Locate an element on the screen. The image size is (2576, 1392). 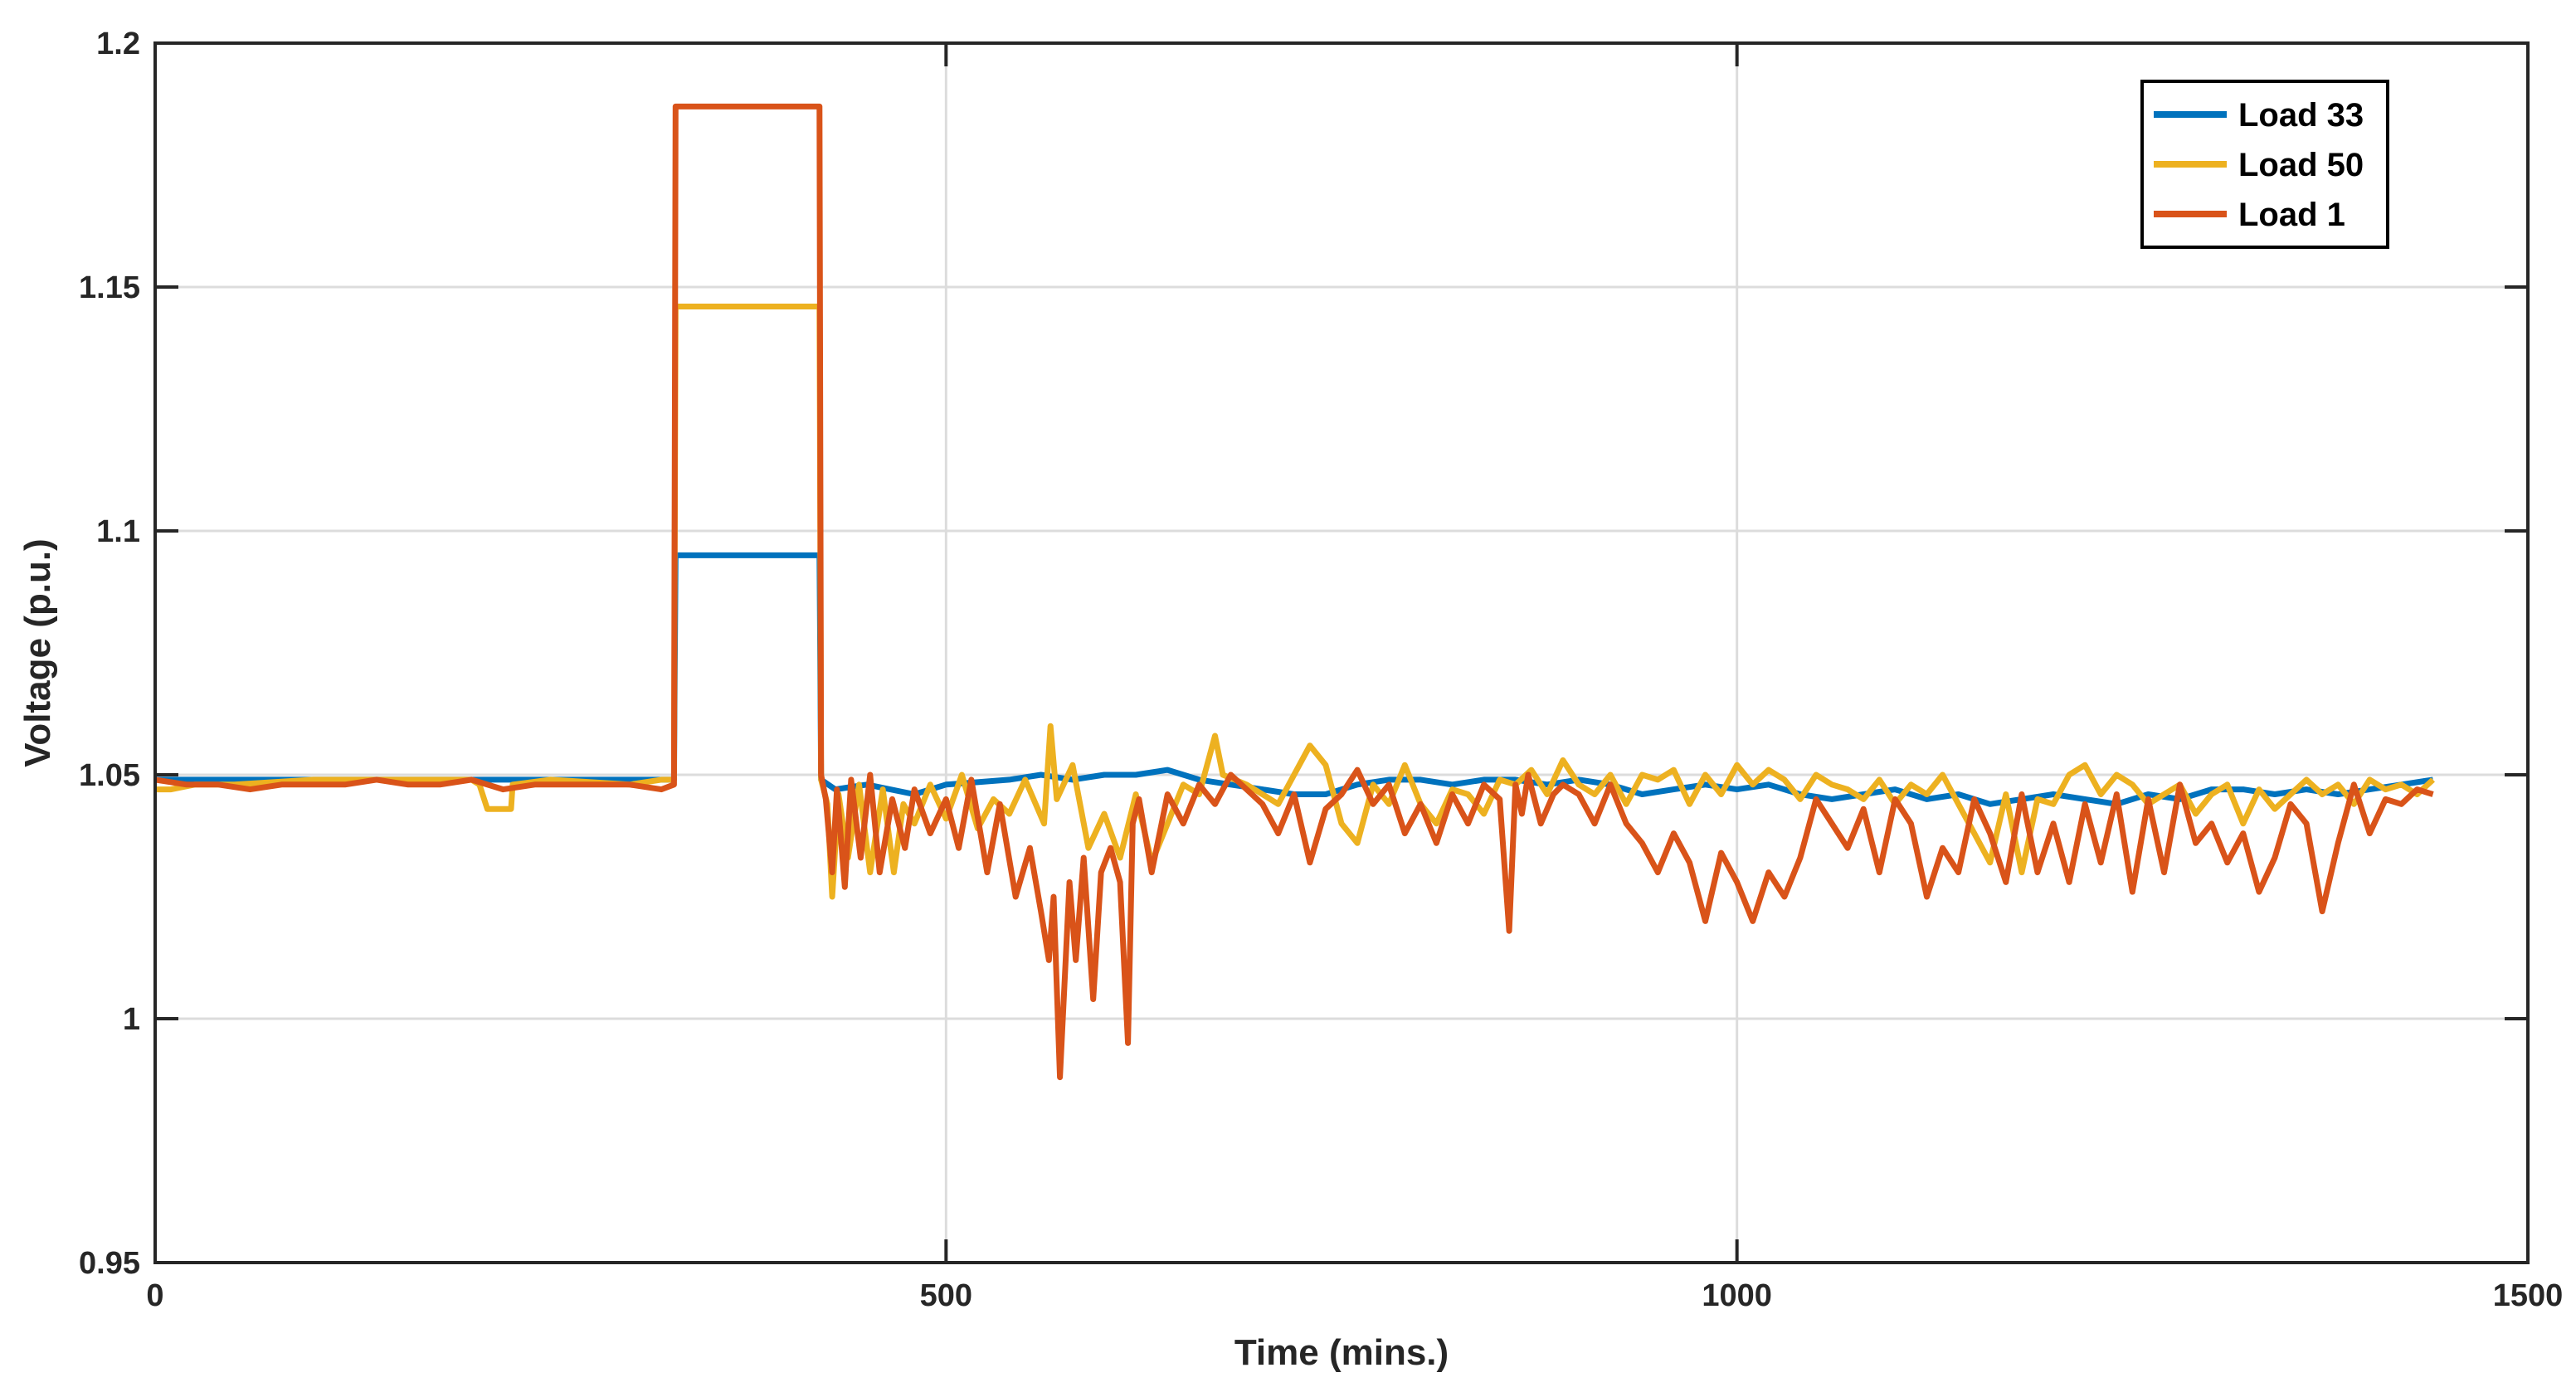
legend: Load 33 Load 50 Load 1 is located at coordinates (2264, 164).